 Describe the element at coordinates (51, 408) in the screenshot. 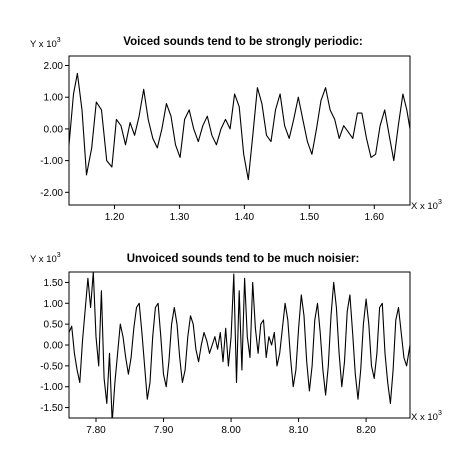

I see `y-tick-label: -1.50` at that location.